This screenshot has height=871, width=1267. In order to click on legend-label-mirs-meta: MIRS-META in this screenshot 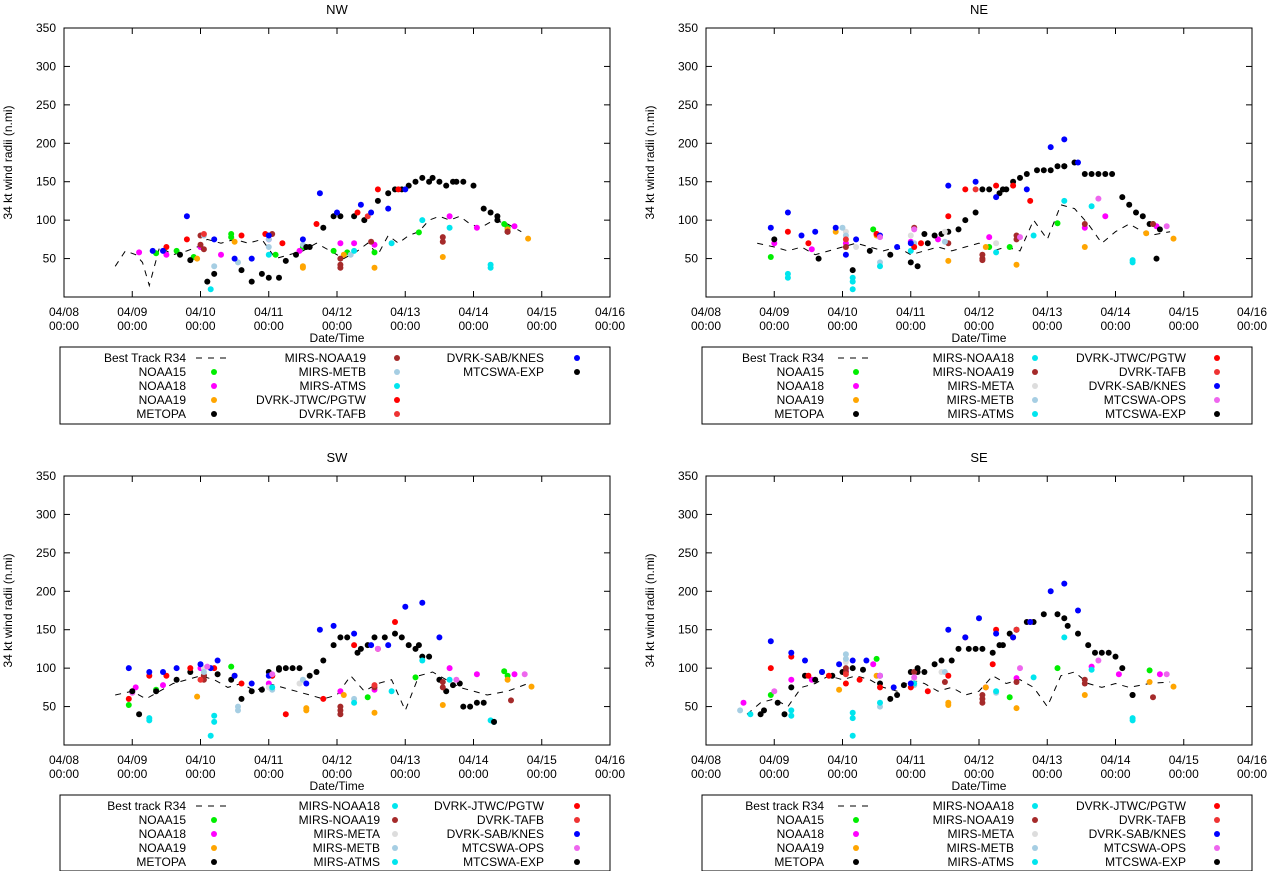, I will do `click(347, 834)`.